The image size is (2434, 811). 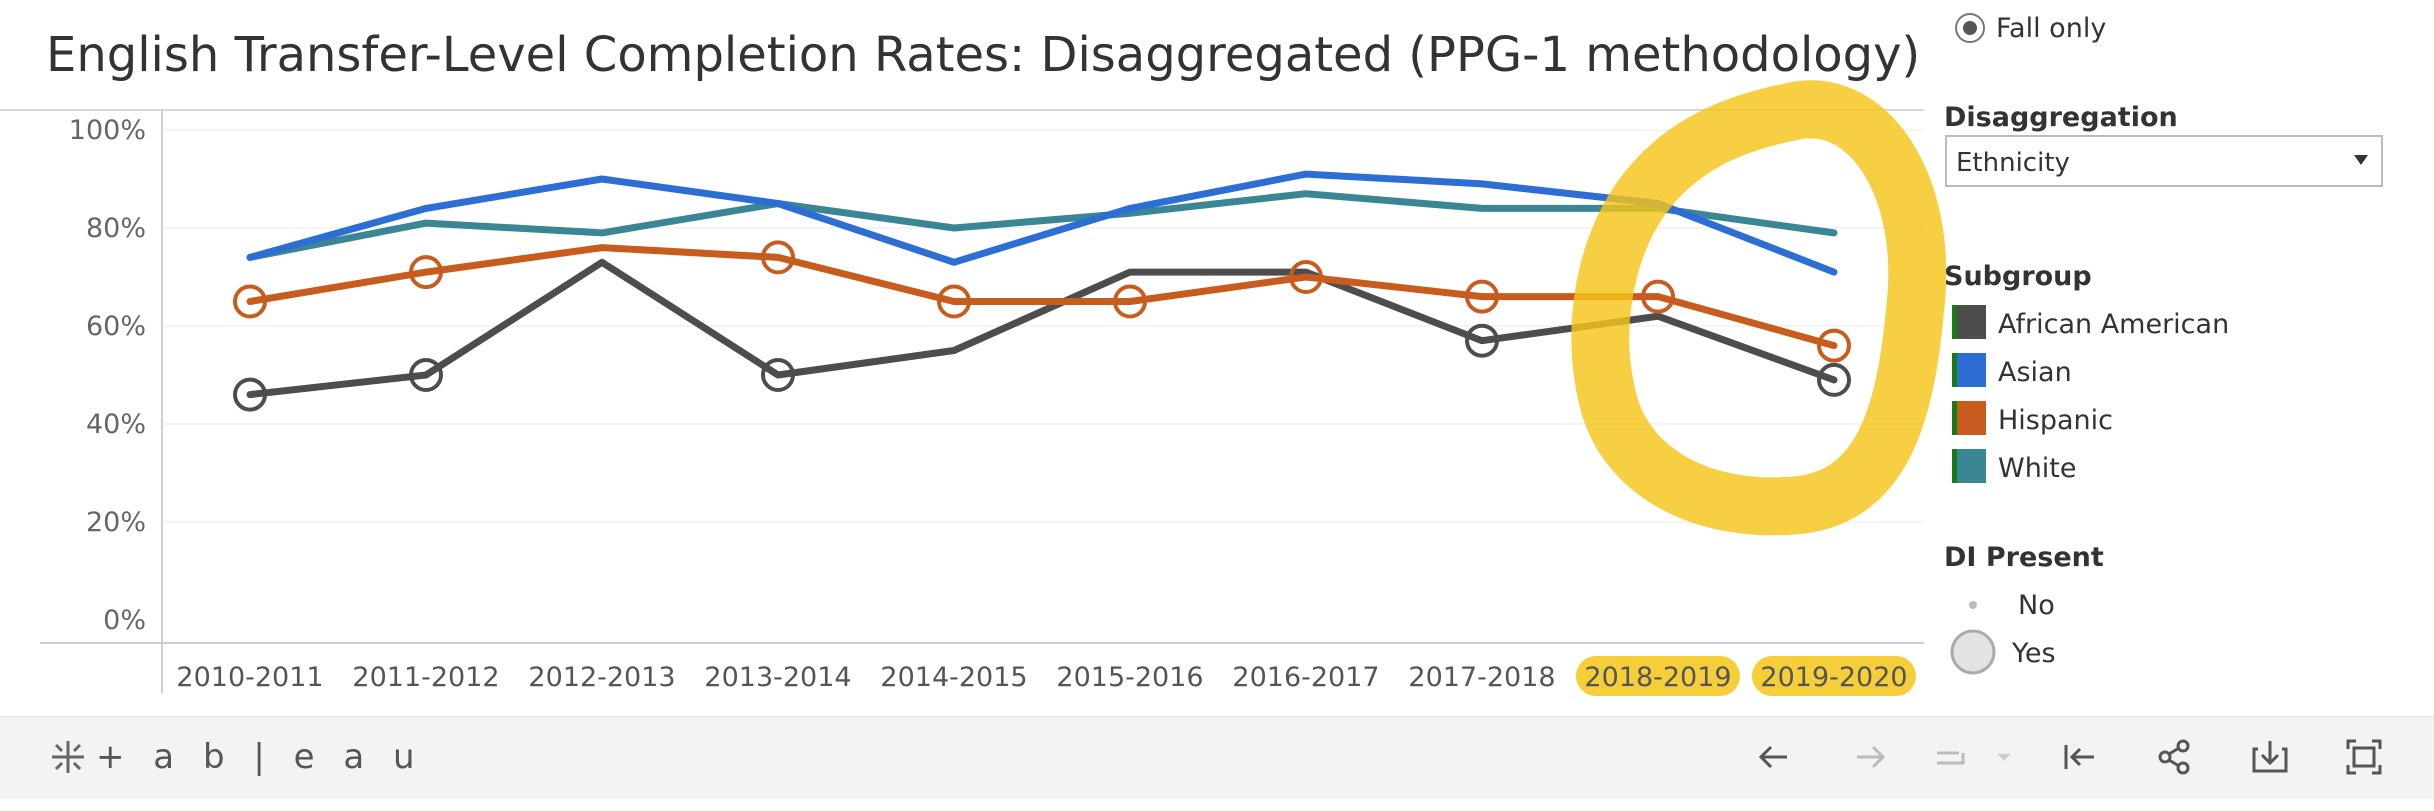 What do you see at coordinates (2024, 557) in the screenshot?
I see `di-legend-title: DI Present` at bounding box center [2024, 557].